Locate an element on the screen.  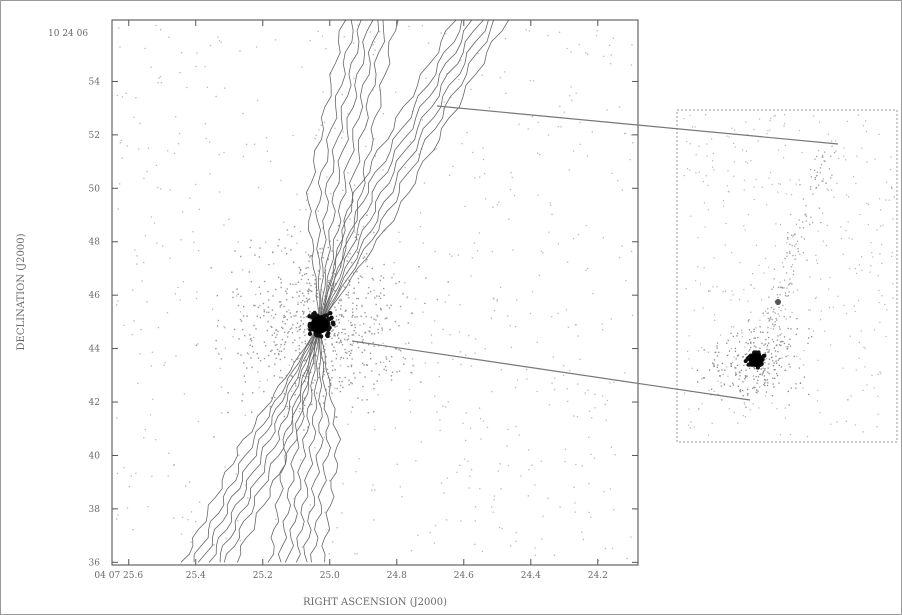
inset-knot is located at coordinates (778, 302).